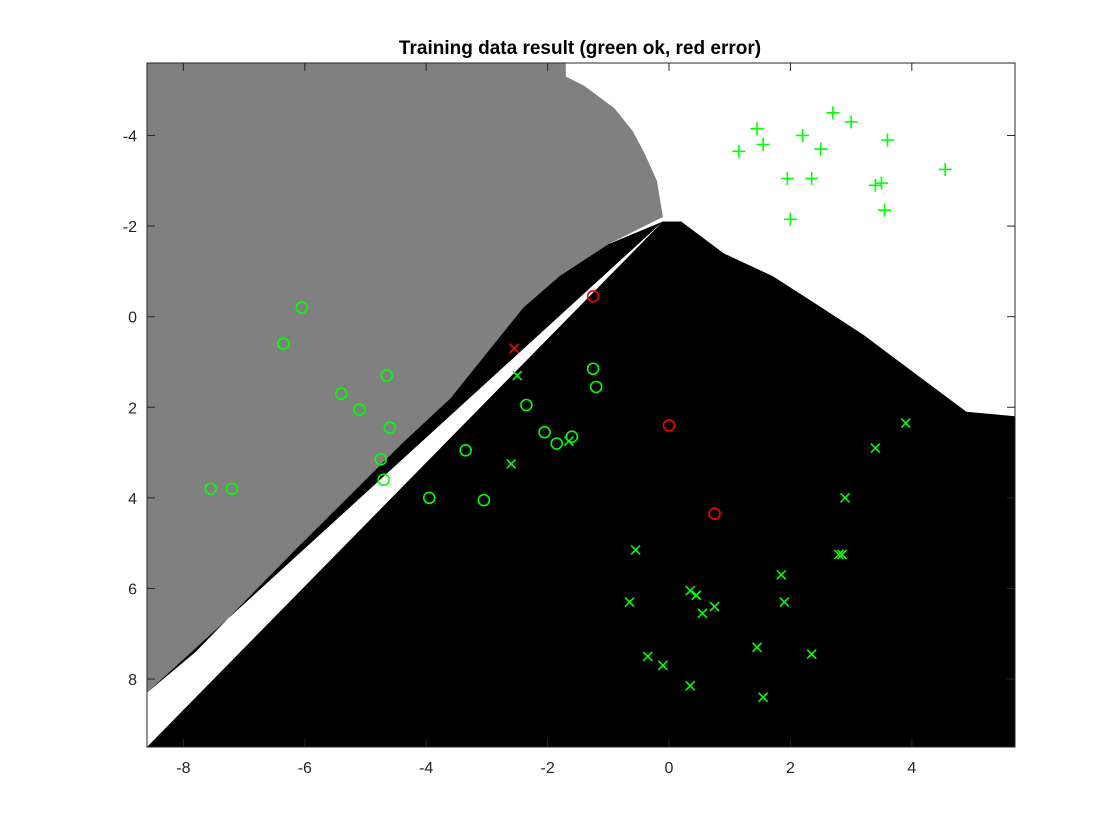 This screenshot has width=1120, height=840. Describe the element at coordinates (669, 768) in the screenshot. I see `x-tick-label: 0` at that location.